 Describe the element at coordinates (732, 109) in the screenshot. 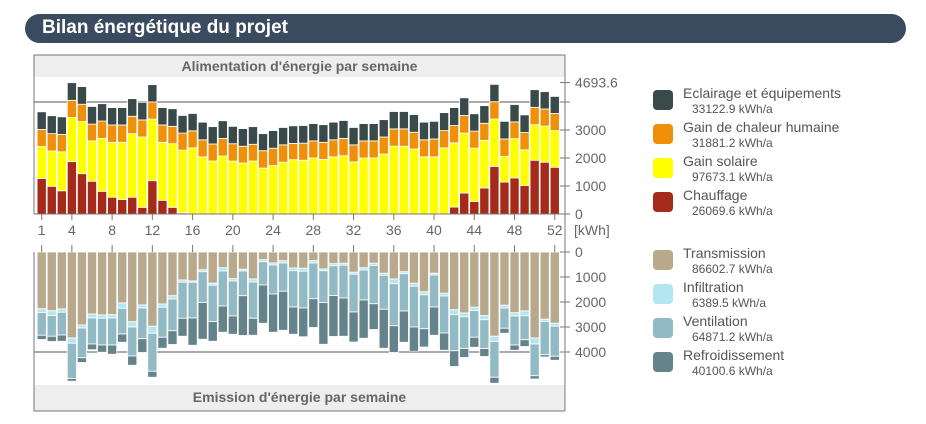

I see `legend-value: 33122.9 kWh/a` at that location.